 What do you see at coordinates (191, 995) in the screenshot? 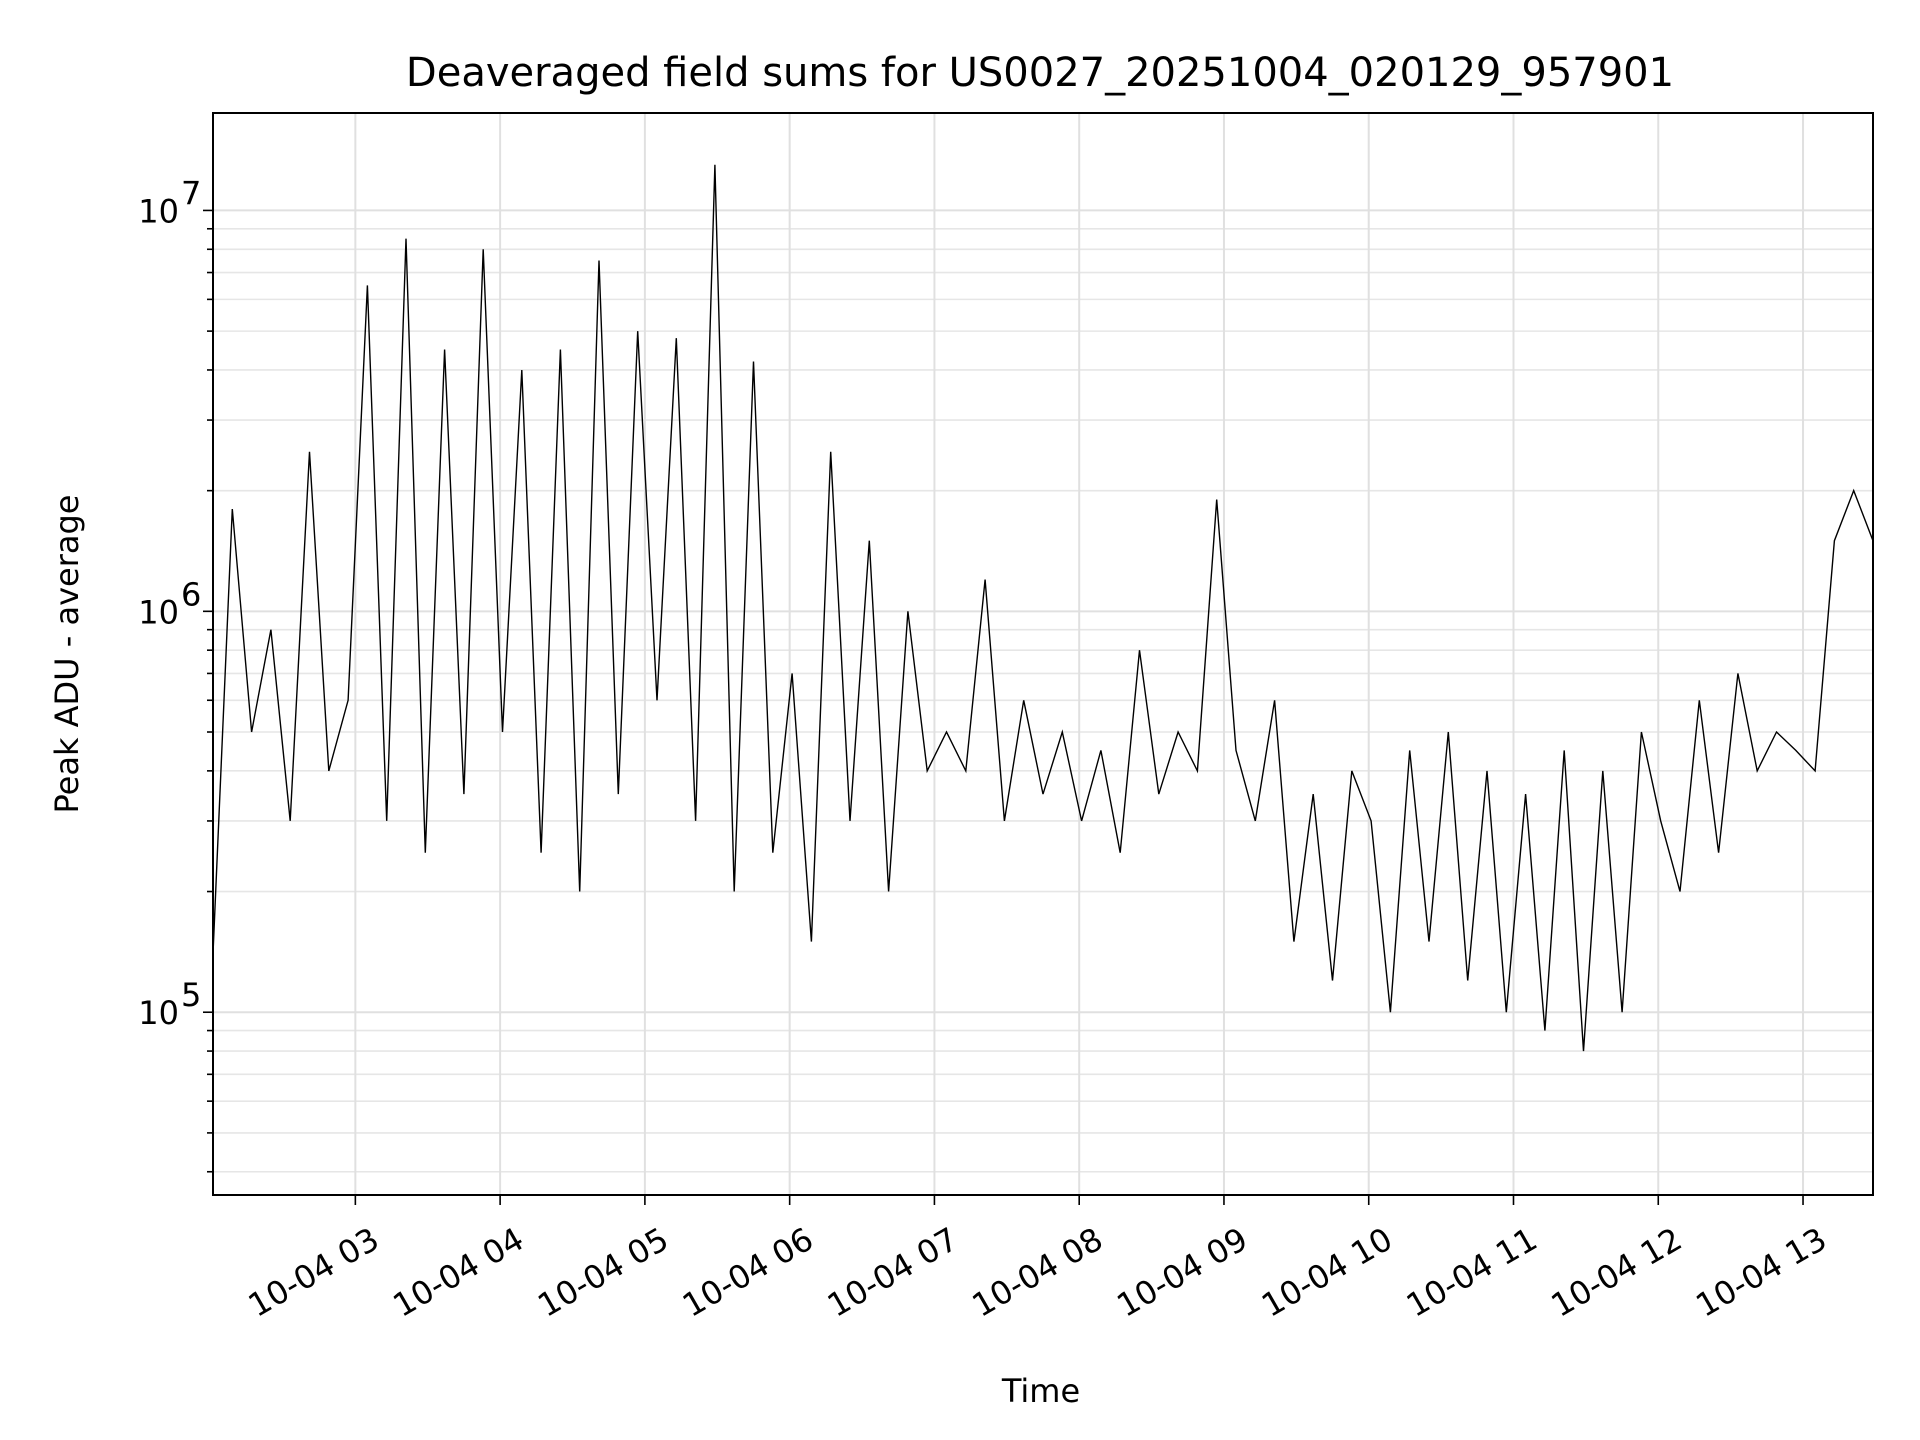
I see `y-tick-exponent: 5` at bounding box center [191, 995].